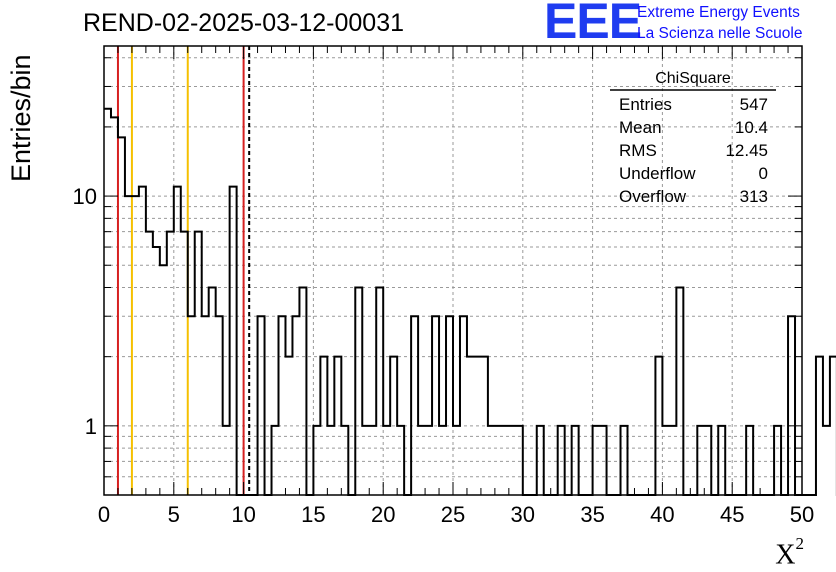 This screenshot has height=572, width=836. I want to click on x-tick-label: 5, so click(174, 514).